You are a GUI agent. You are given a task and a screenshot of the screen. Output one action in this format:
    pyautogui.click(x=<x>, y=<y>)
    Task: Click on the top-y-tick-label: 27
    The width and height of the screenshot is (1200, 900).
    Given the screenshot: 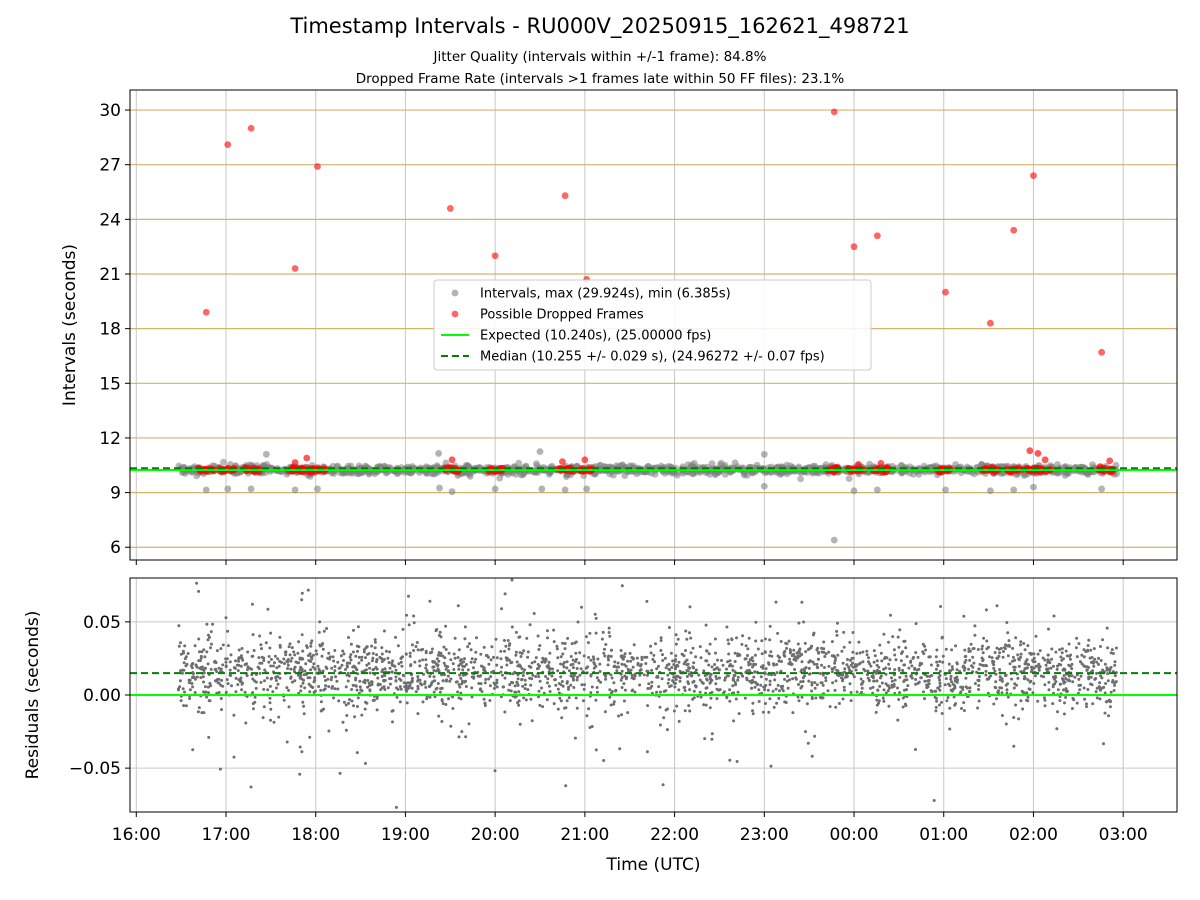 What is the action you would take?
    pyautogui.click(x=110, y=166)
    